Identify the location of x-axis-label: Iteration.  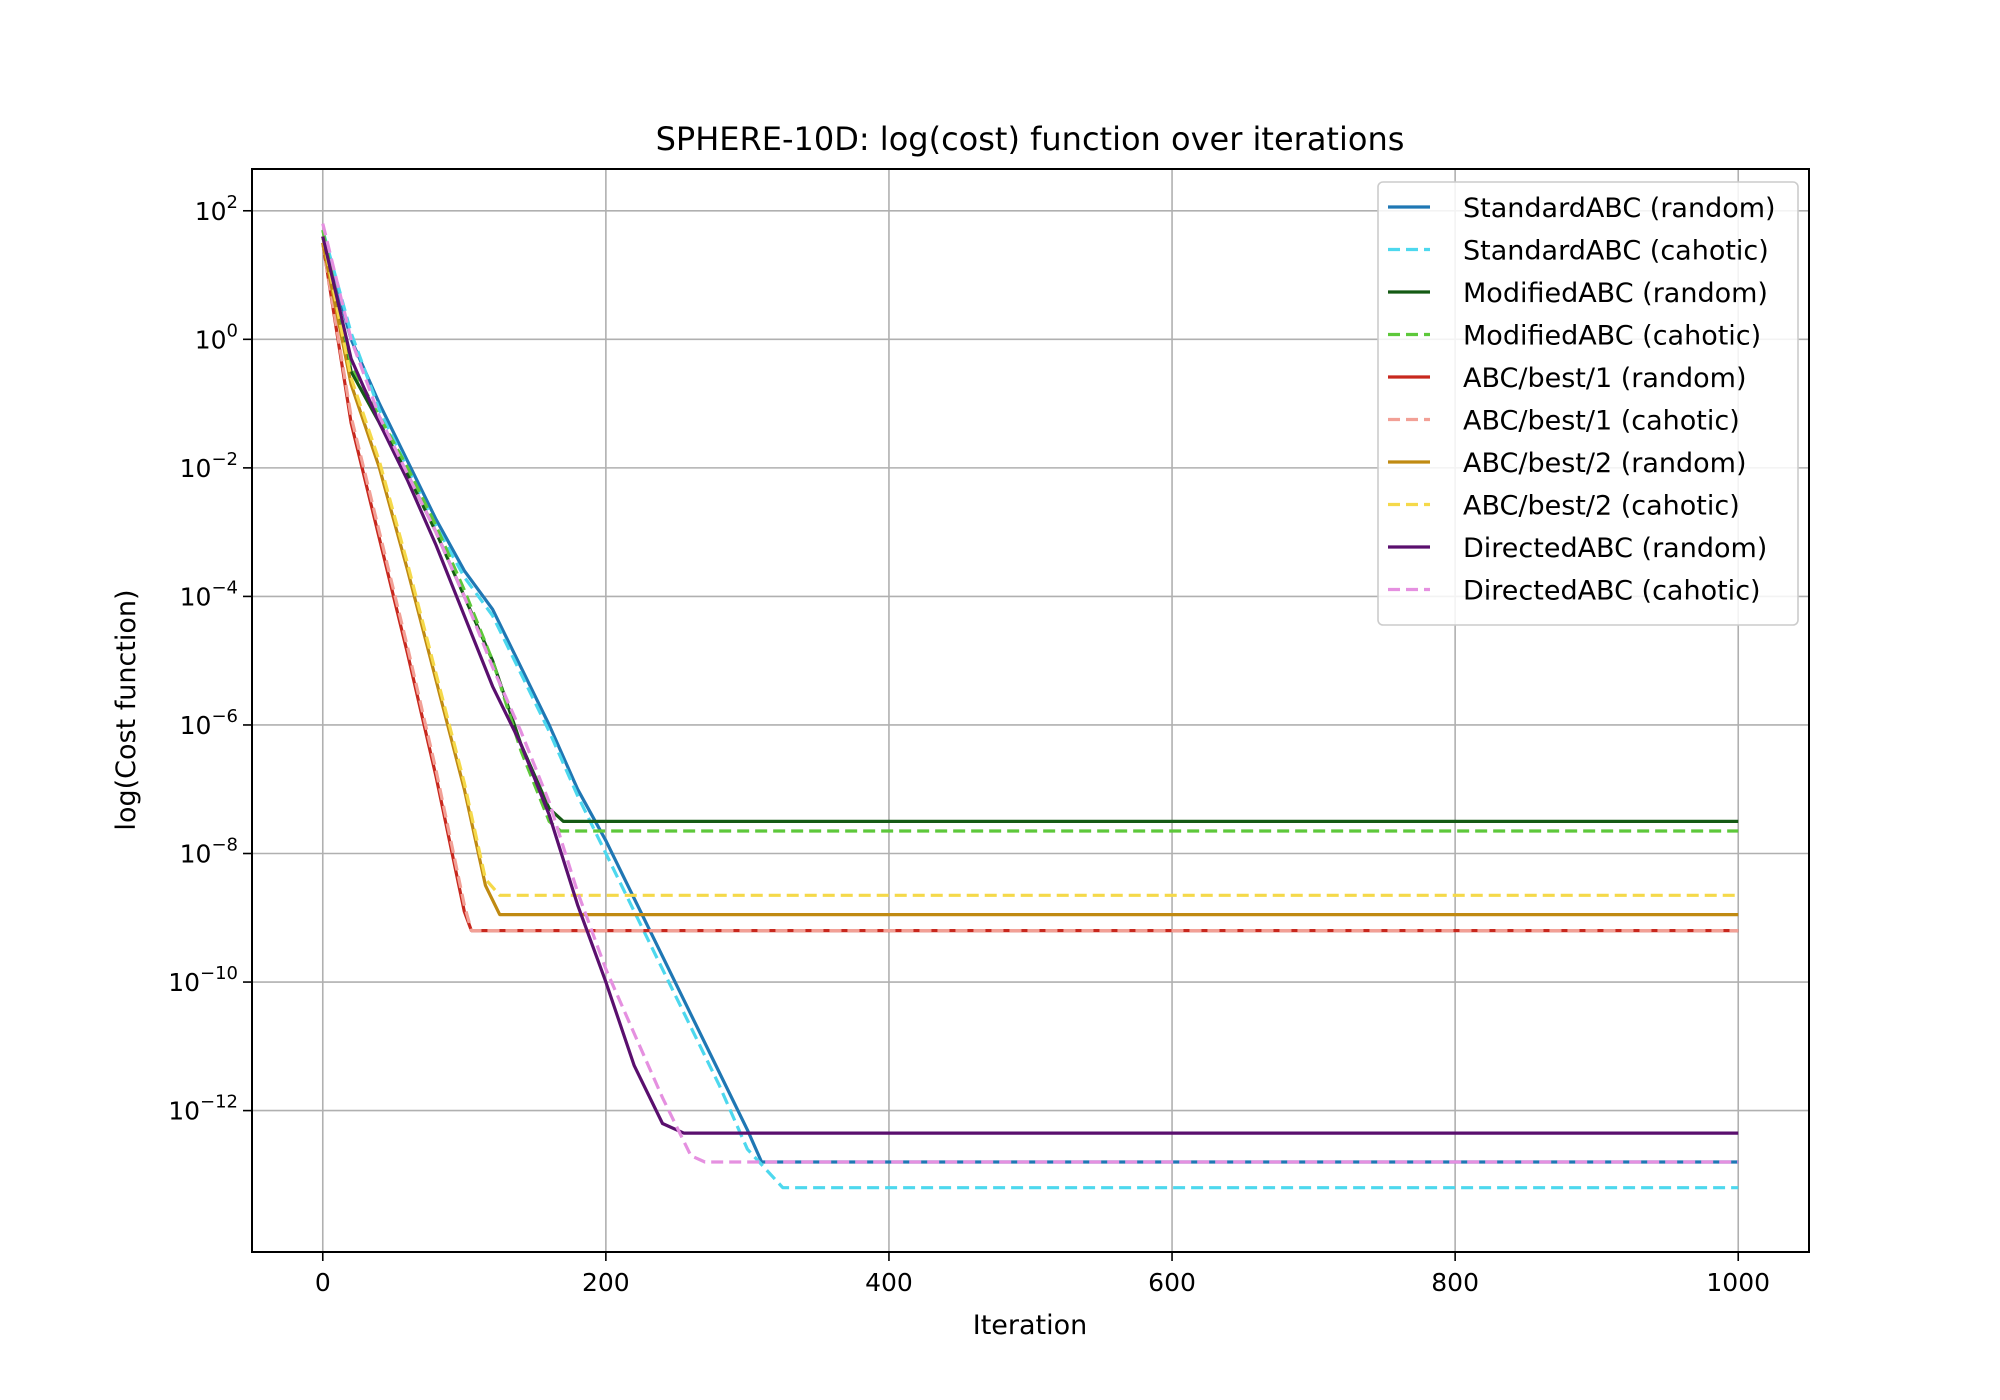
(1030, 1325).